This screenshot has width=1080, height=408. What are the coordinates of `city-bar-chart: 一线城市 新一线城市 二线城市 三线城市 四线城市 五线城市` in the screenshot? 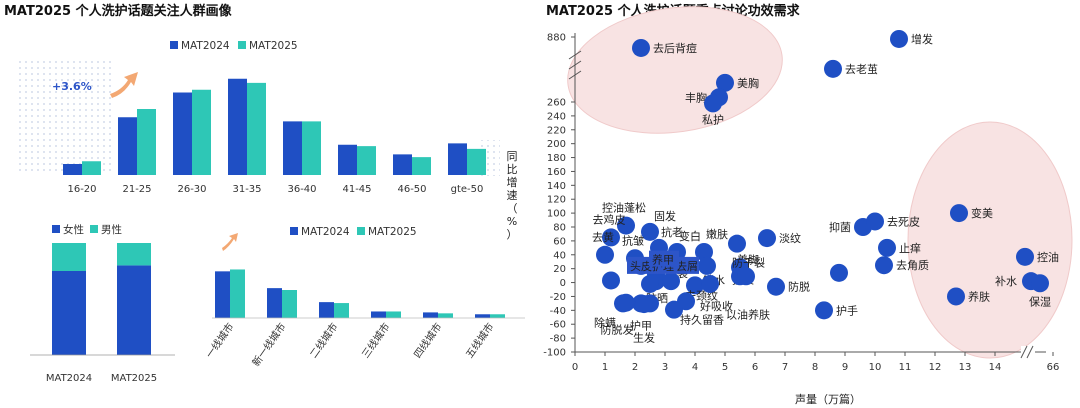 It's located at (364, 319).